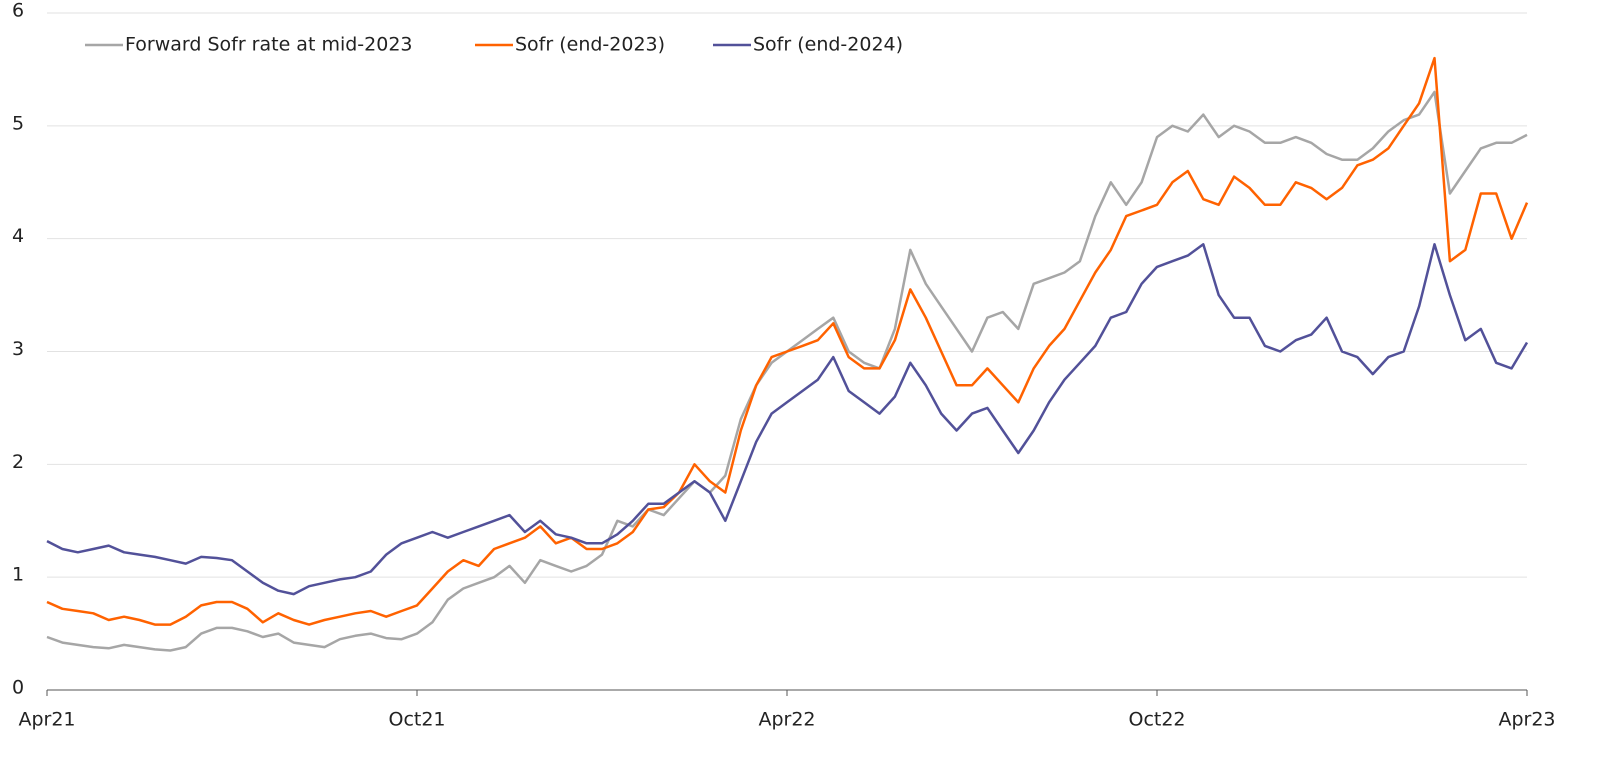  What do you see at coordinates (18, 236) in the screenshot?
I see `y-tick-label: 4` at bounding box center [18, 236].